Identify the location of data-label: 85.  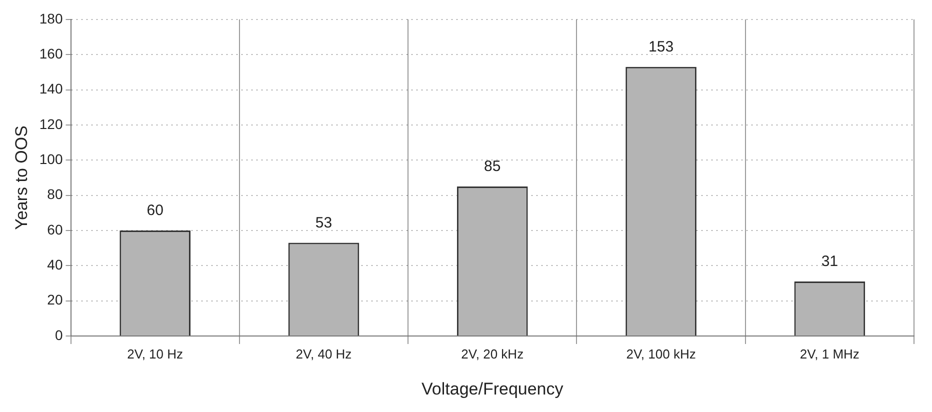
(492, 167).